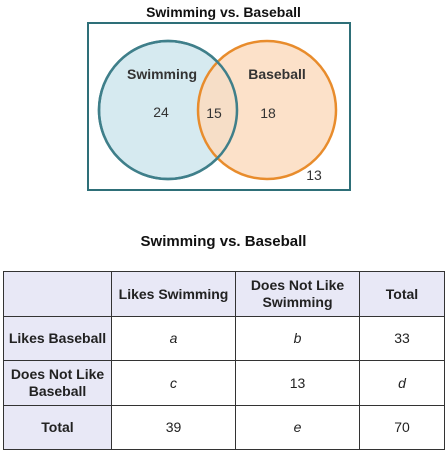  I want to click on baseball-only-value: 18, so click(268, 113).